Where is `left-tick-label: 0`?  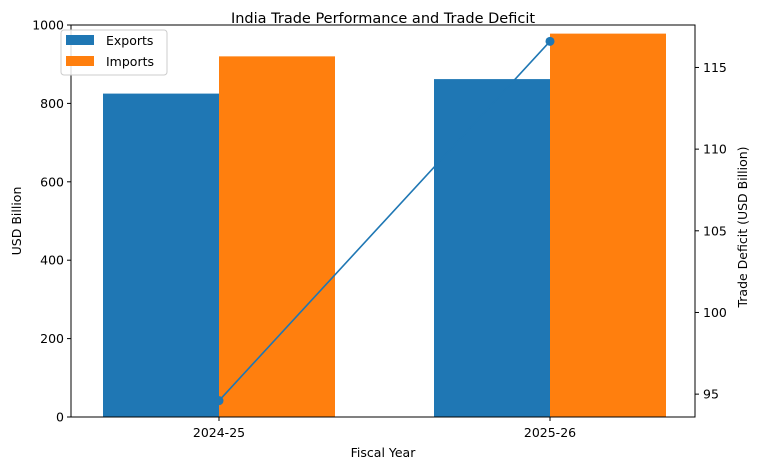 left-tick-label: 0 is located at coordinates (60, 417).